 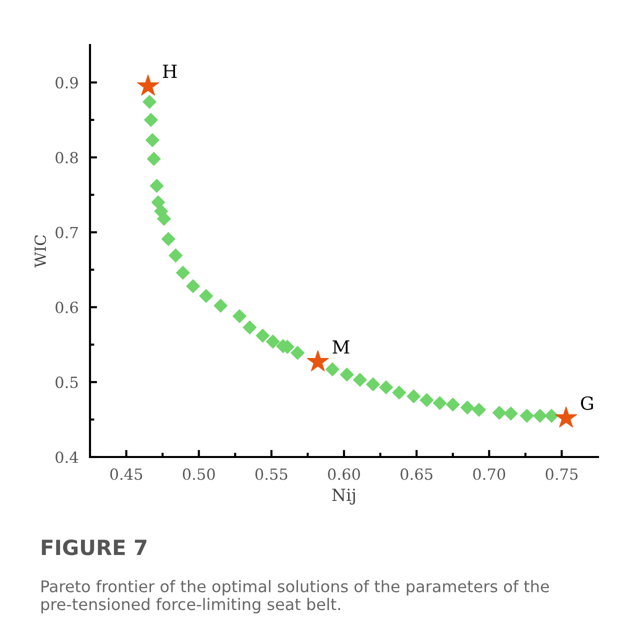 What do you see at coordinates (67, 158) in the screenshot?
I see `y-tick-label: 0.8` at bounding box center [67, 158].